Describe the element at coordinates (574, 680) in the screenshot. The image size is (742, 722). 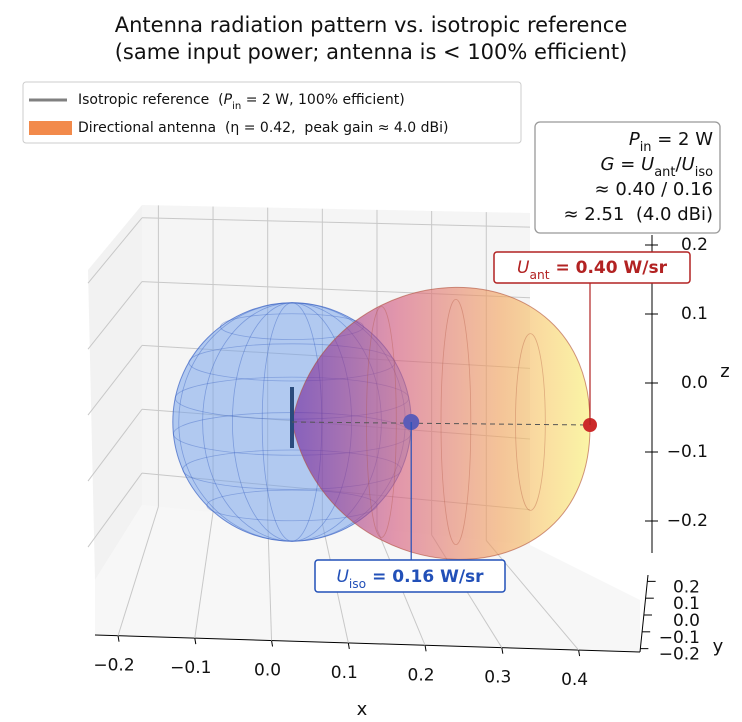
I see `x-tick-label: 0.4` at that location.